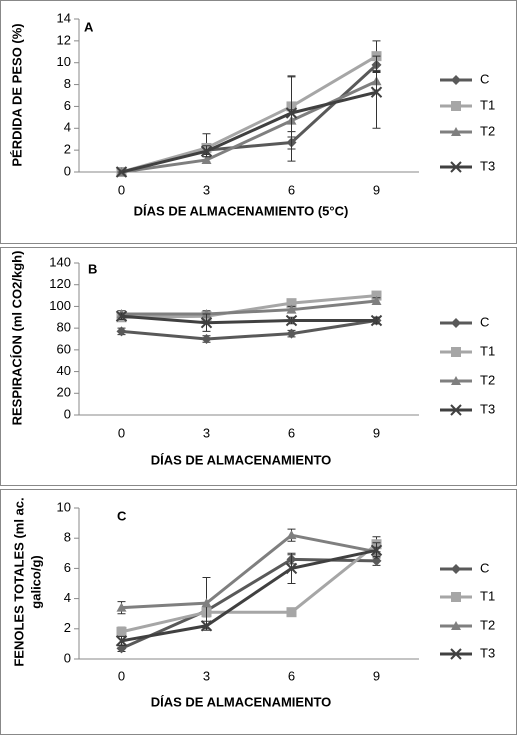  What do you see at coordinates (60, 305) in the screenshot?
I see `y-tick-label: 100` at bounding box center [60, 305].